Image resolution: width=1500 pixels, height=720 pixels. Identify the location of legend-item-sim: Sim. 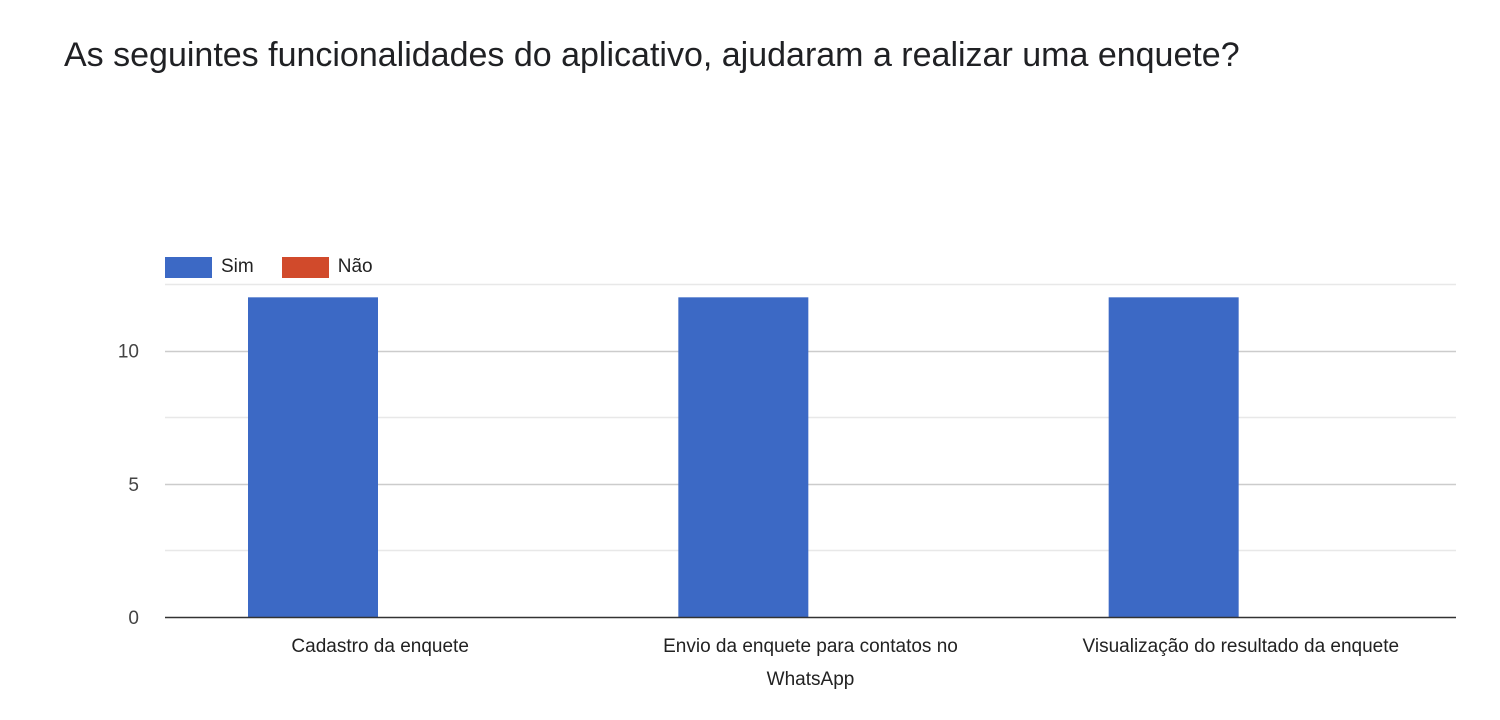
(209, 267).